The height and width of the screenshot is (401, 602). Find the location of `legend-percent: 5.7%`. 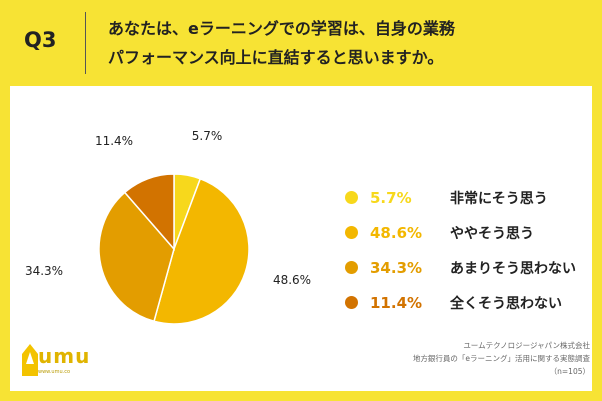

legend-percent: 5.7% is located at coordinates (391, 197).